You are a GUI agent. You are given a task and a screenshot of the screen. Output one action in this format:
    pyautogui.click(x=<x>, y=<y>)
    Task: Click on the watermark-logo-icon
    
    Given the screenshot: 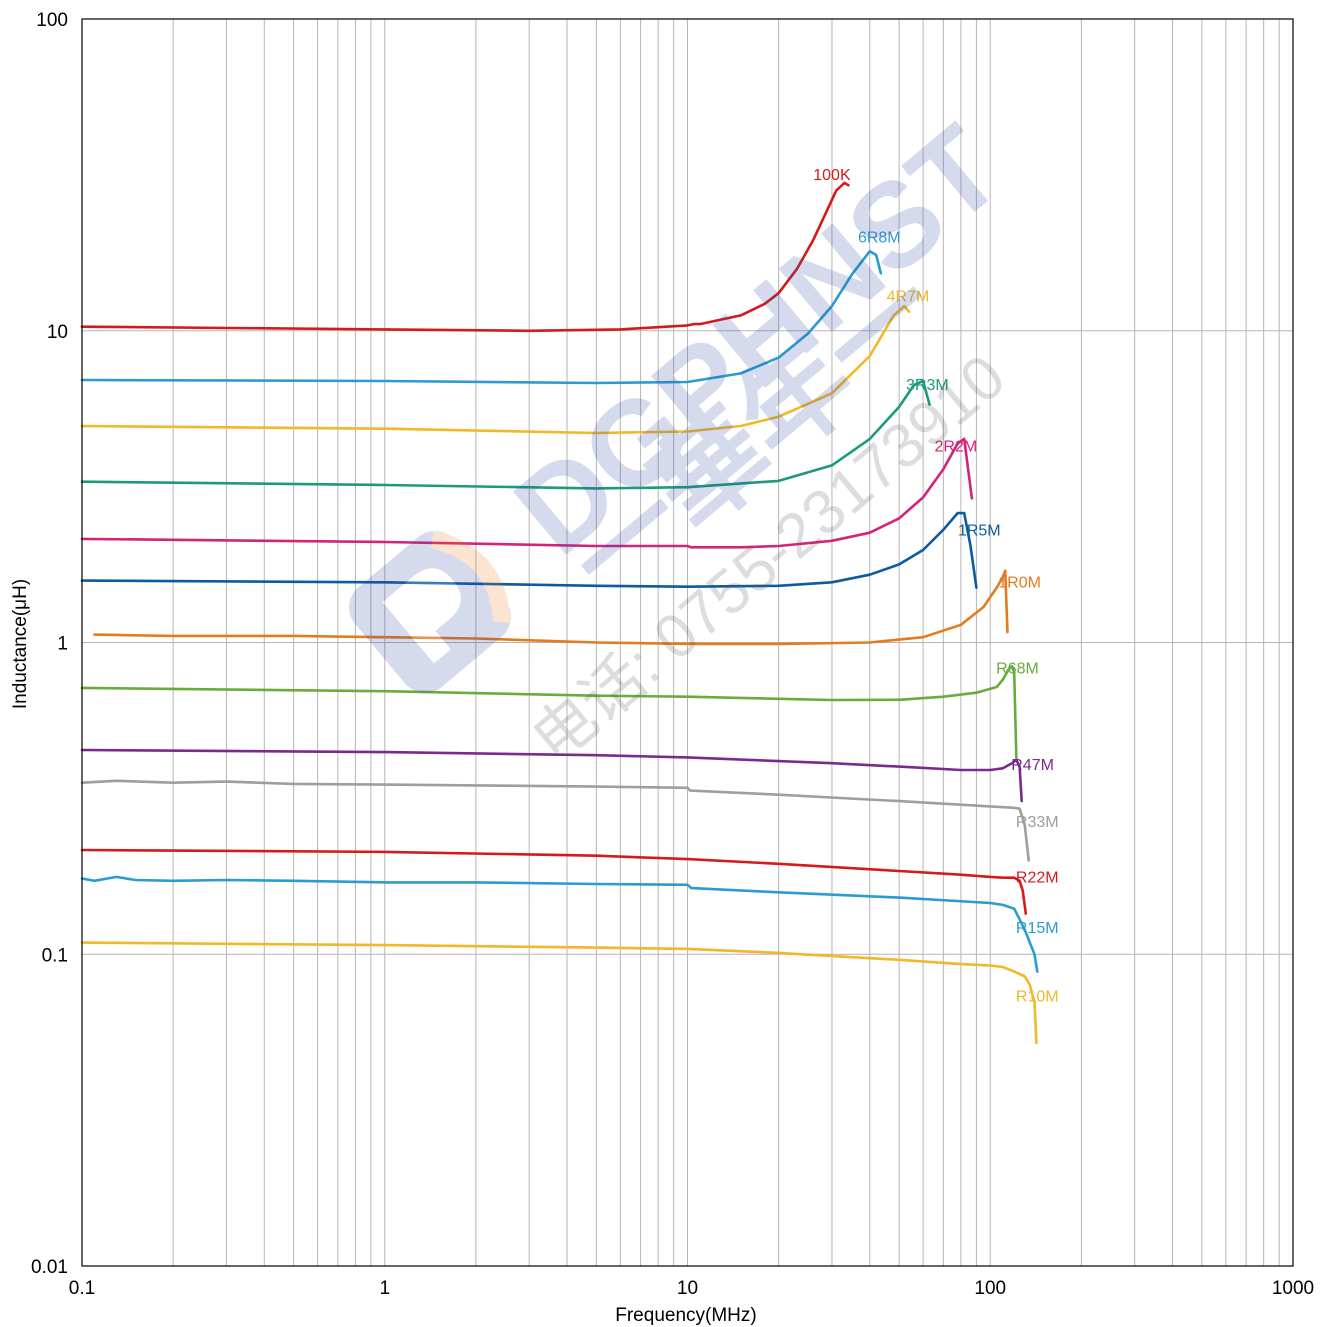 What is the action you would take?
    pyautogui.click(x=430, y=611)
    